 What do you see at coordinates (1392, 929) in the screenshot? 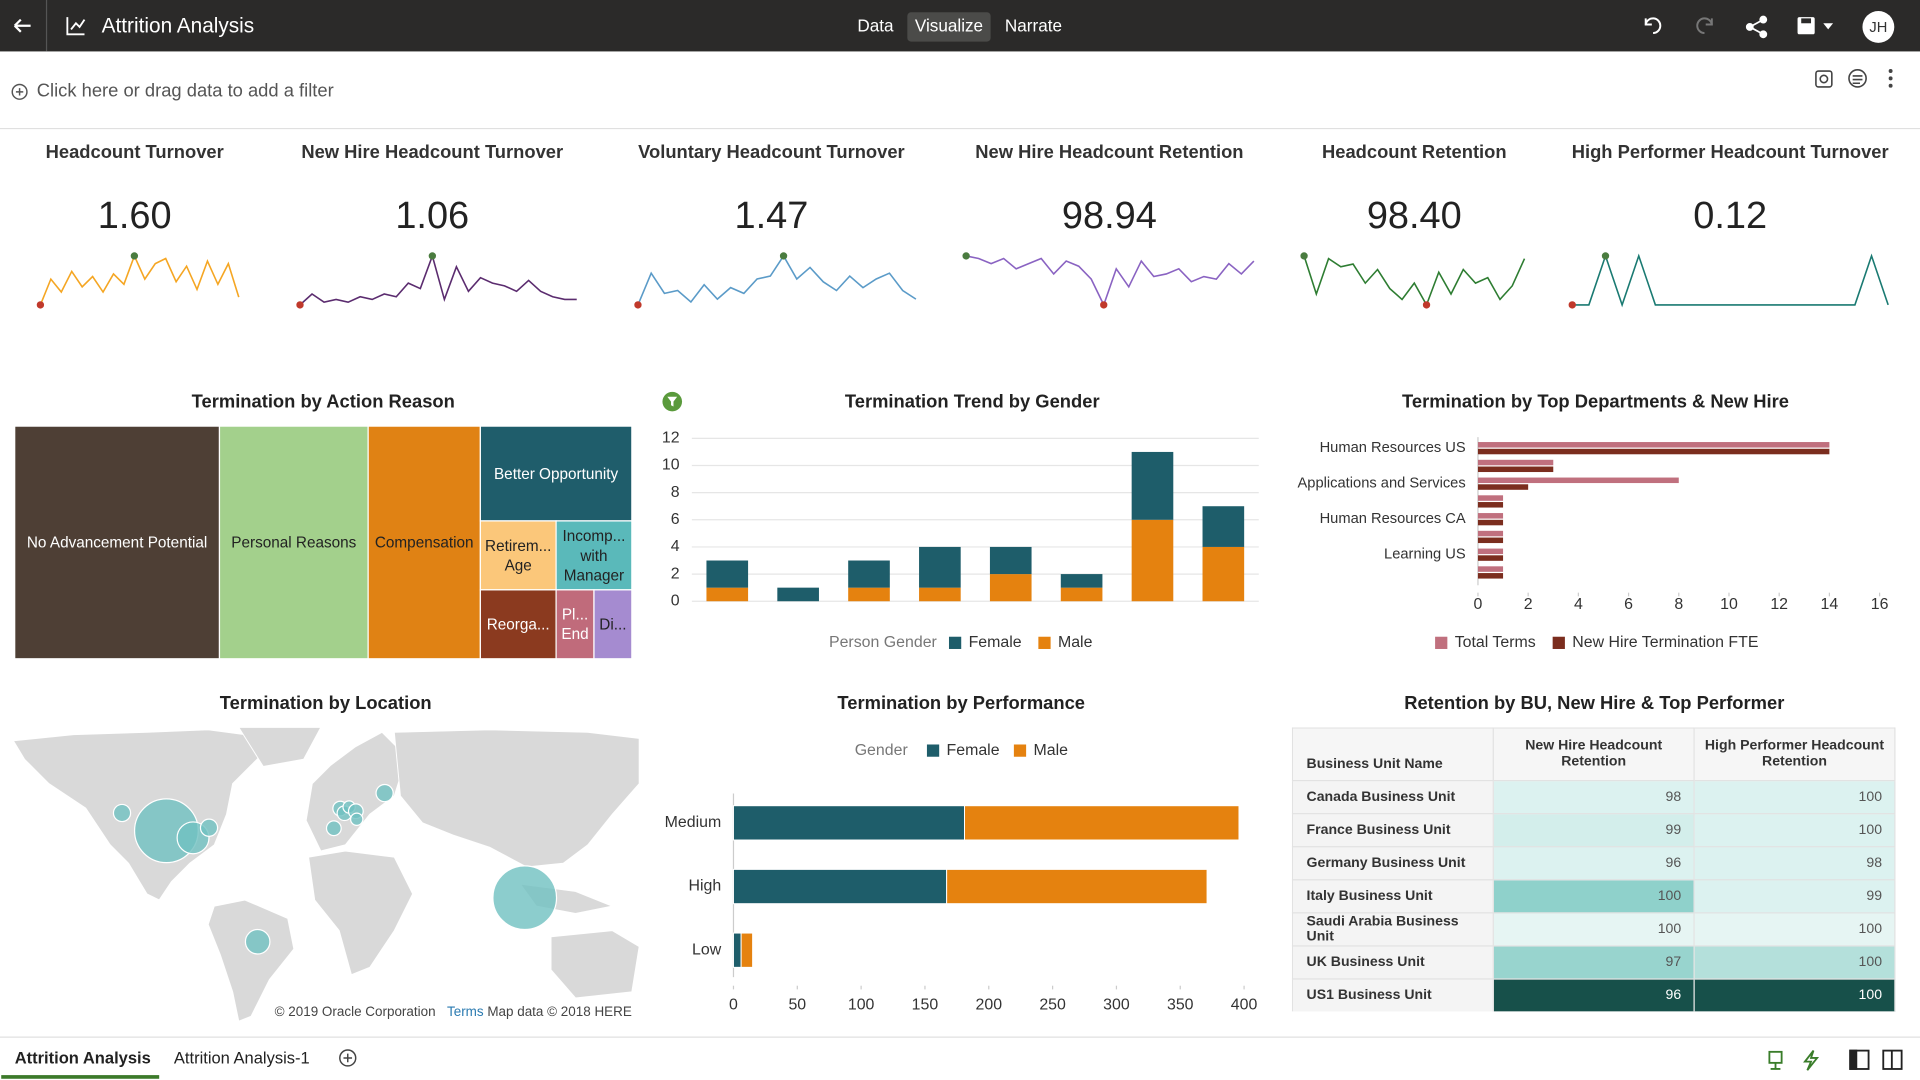
I see `row-header: Saudi Arabia Business Unit` at bounding box center [1392, 929].